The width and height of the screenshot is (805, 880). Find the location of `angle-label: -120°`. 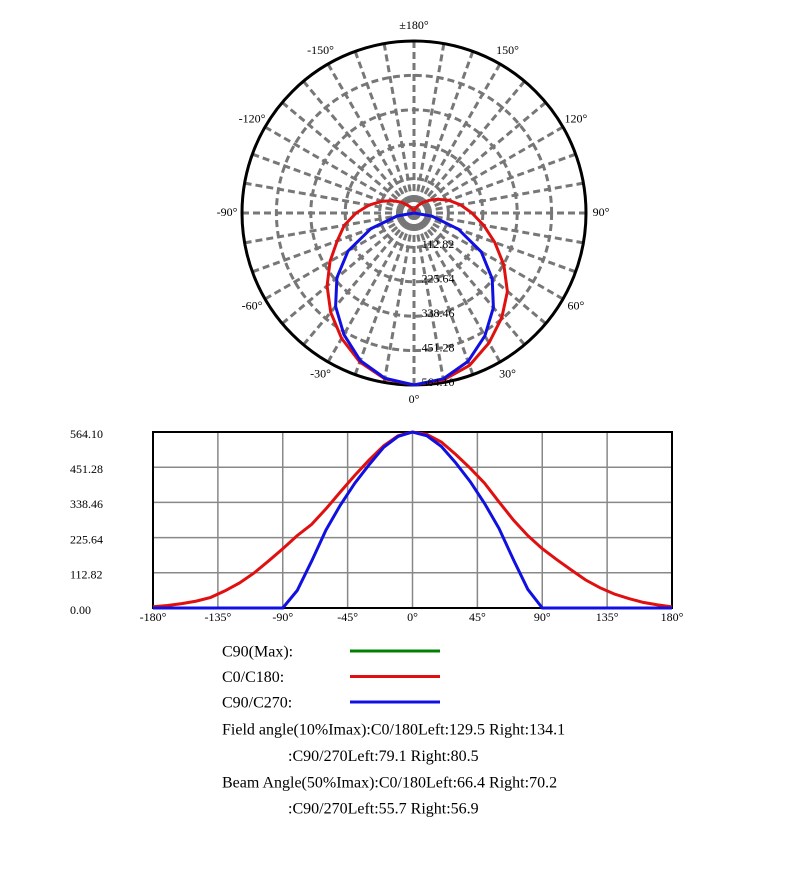

angle-label: -120° is located at coordinates (252, 118).